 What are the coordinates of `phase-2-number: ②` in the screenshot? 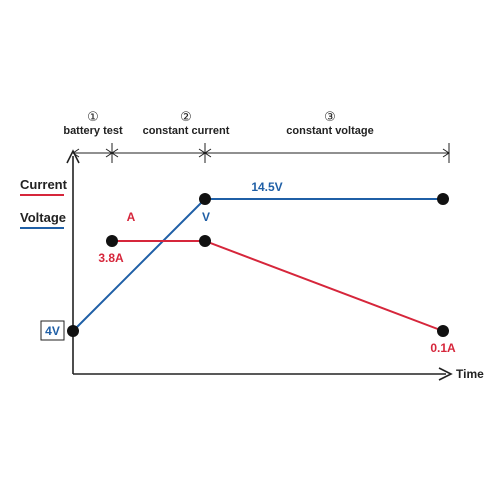 It's located at (186, 116).